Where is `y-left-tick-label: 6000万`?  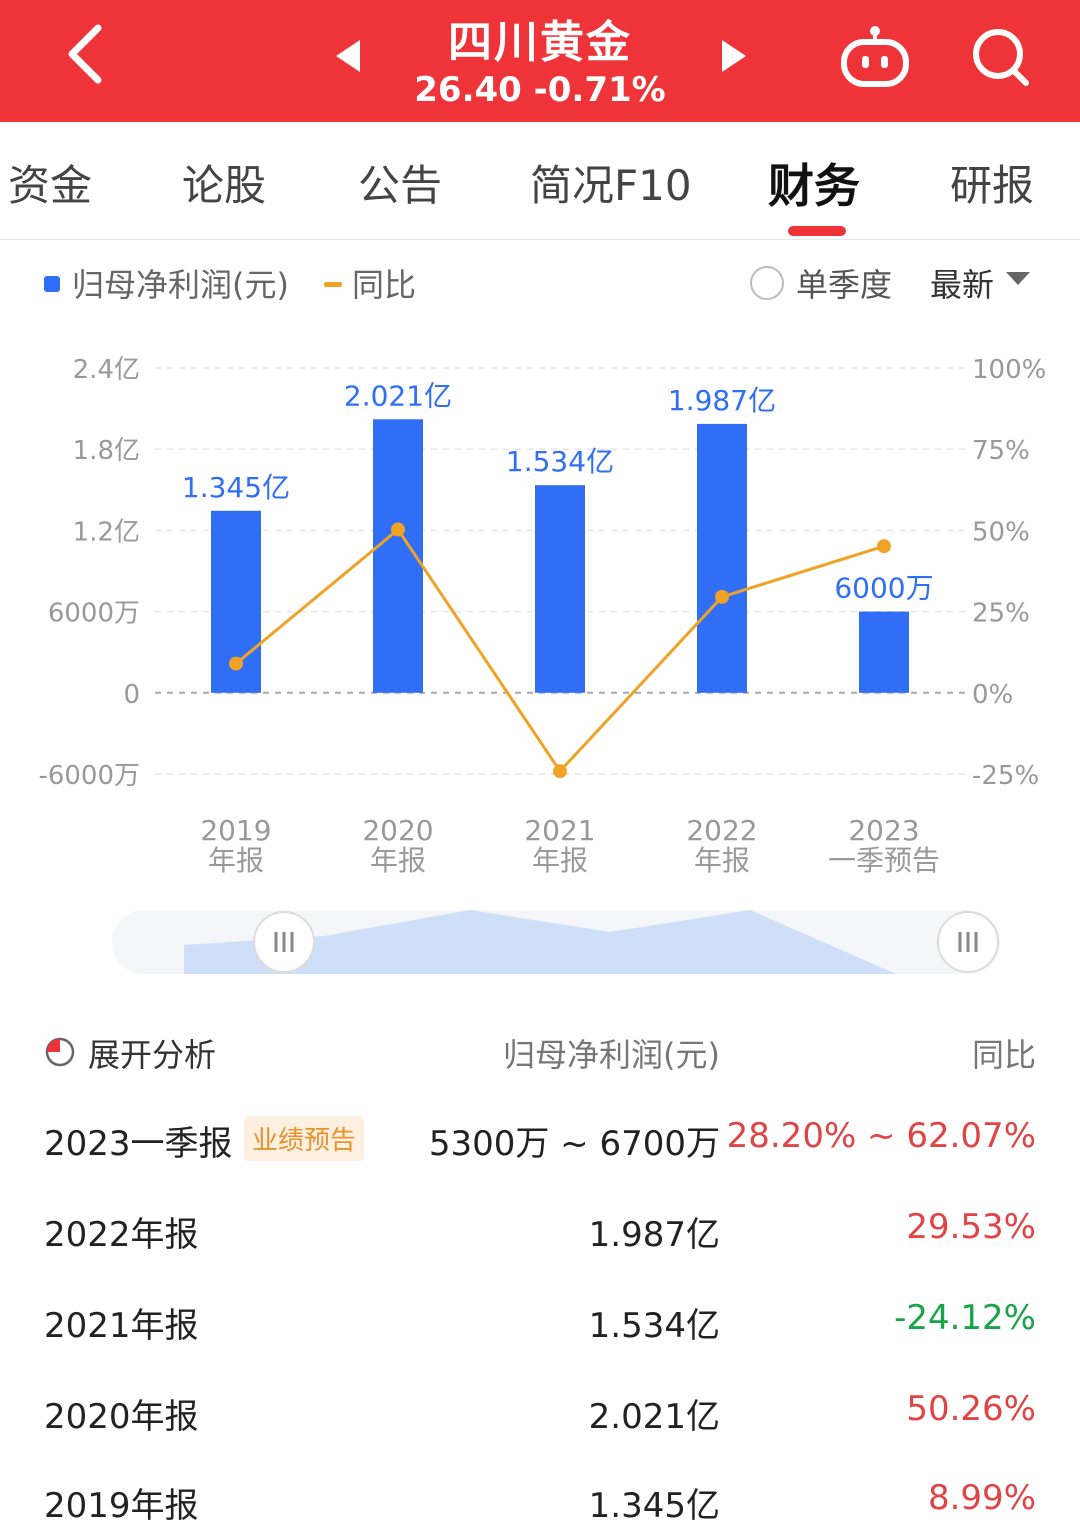
y-left-tick-label: 6000万 is located at coordinates (94, 614).